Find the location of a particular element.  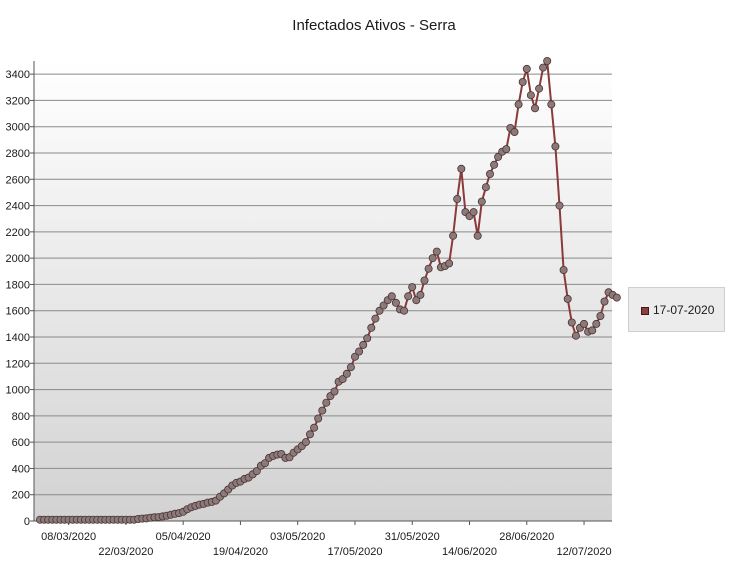

legend: 17-07-2020 is located at coordinates (676, 309).